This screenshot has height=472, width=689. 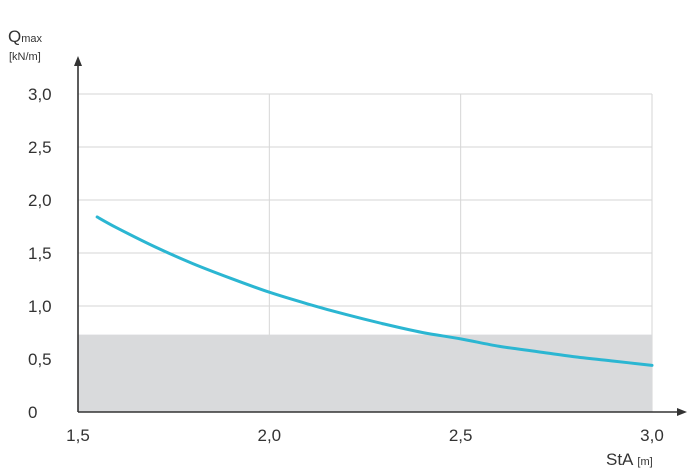 What do you see at coordinates (461, 435) in the screenshot?
I see `x-tick-label: 2,5` at bounding box center [461, 435].